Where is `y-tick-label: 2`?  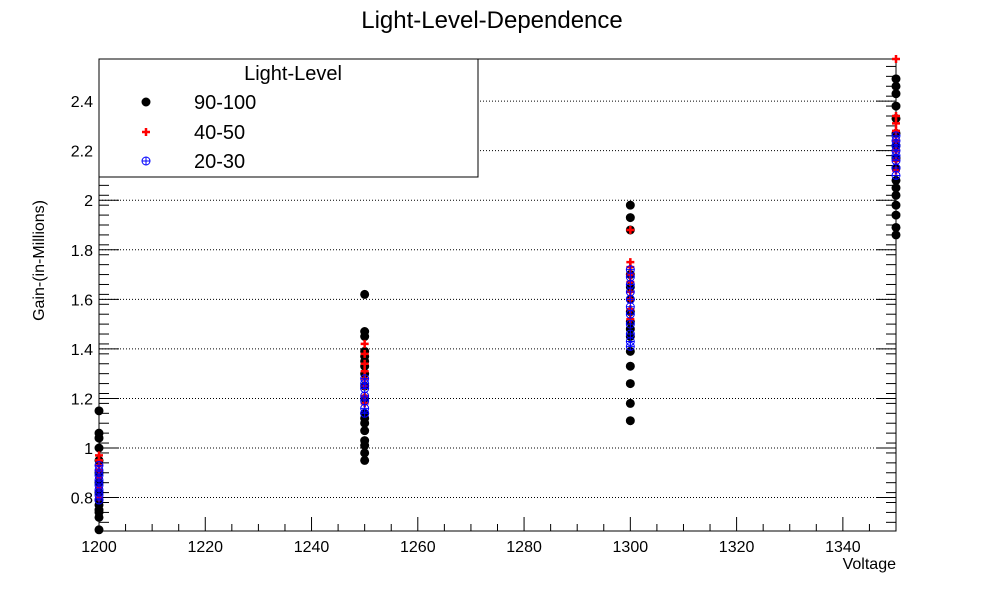 y-tick-label: 2 is located at coordinates (88, 201).